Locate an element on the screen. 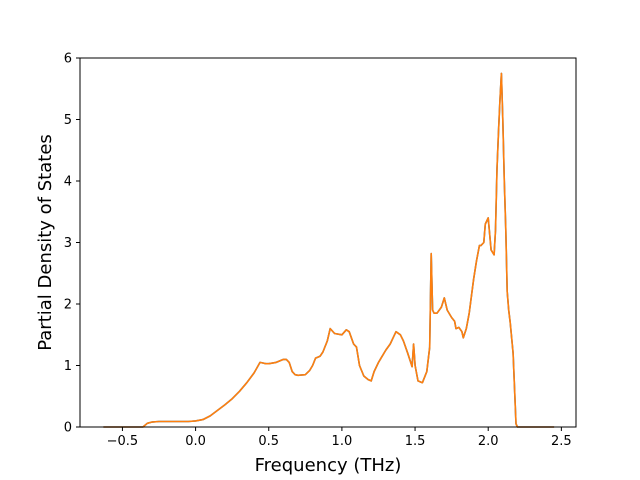 The width and height of the screenshot is (640, 480). y-tick-label: 5 is located at coordinates (68, 120).